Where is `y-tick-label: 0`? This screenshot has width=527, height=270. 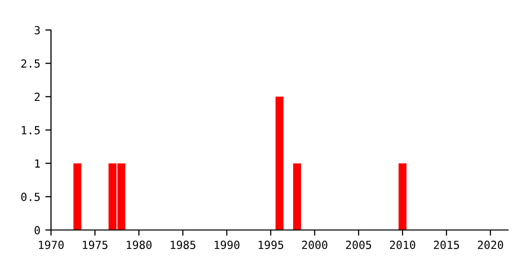 y-tick-label: 0 is located at coordinates (37, 230).